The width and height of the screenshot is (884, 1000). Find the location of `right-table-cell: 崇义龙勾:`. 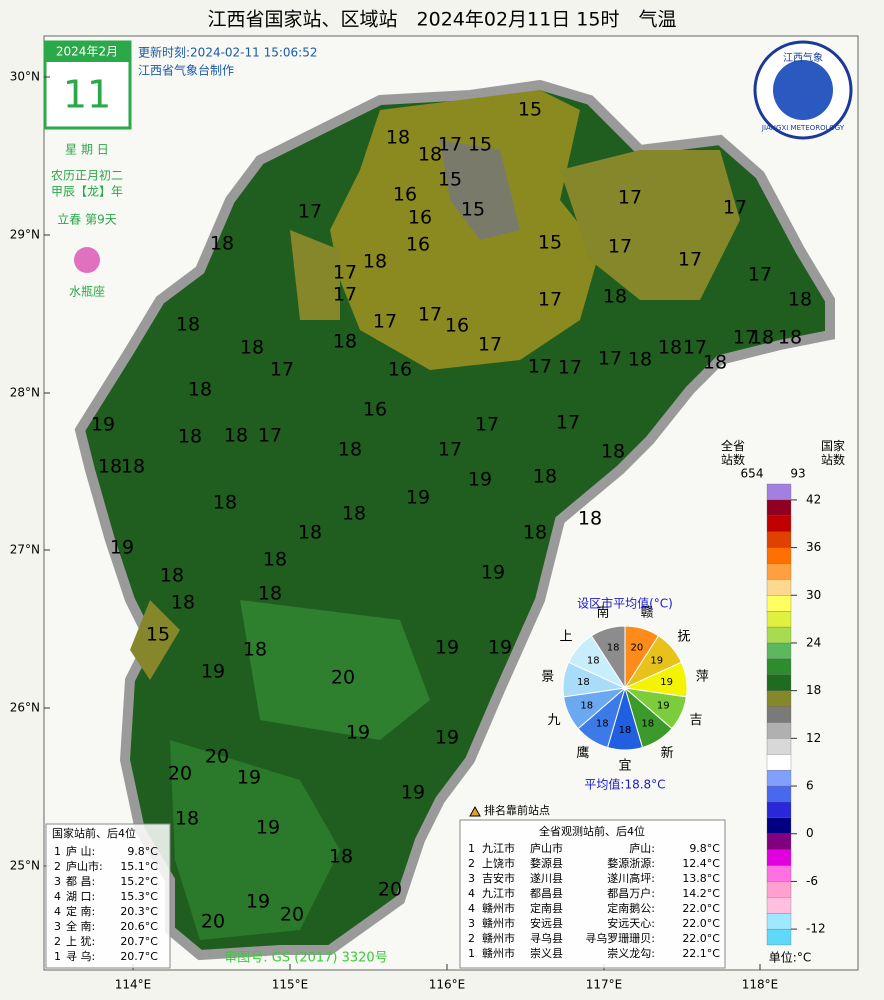

right-table-cell: 崇义龙勾: is located at coordinates (631, 953).